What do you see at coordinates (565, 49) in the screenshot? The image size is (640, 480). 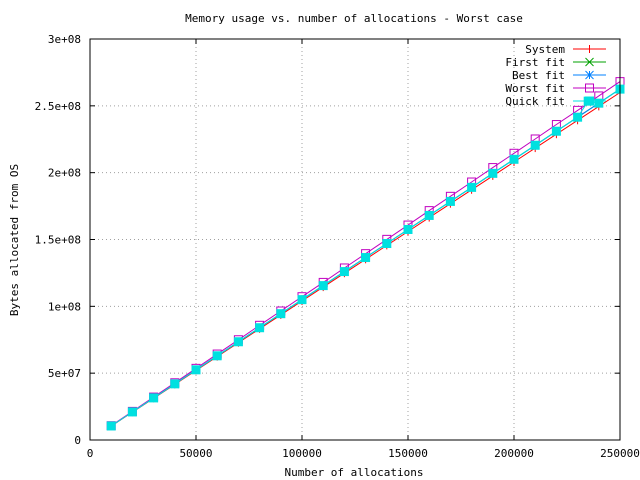 I see `legend-entry-system: System` at bounding box center [565, 49].